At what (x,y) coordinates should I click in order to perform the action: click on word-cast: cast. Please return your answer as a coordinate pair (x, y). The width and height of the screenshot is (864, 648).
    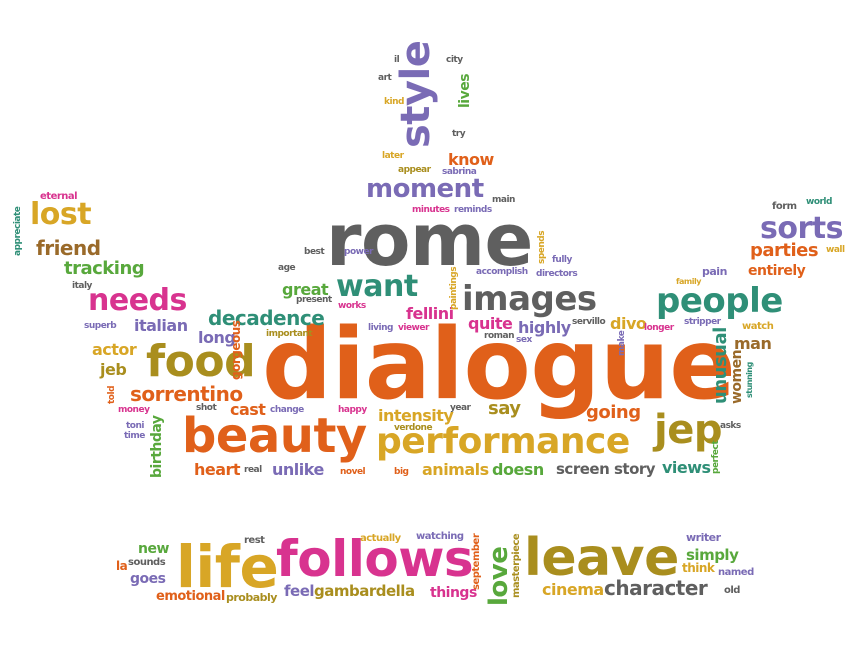
    Looking at the image, I should click on (248, 409).